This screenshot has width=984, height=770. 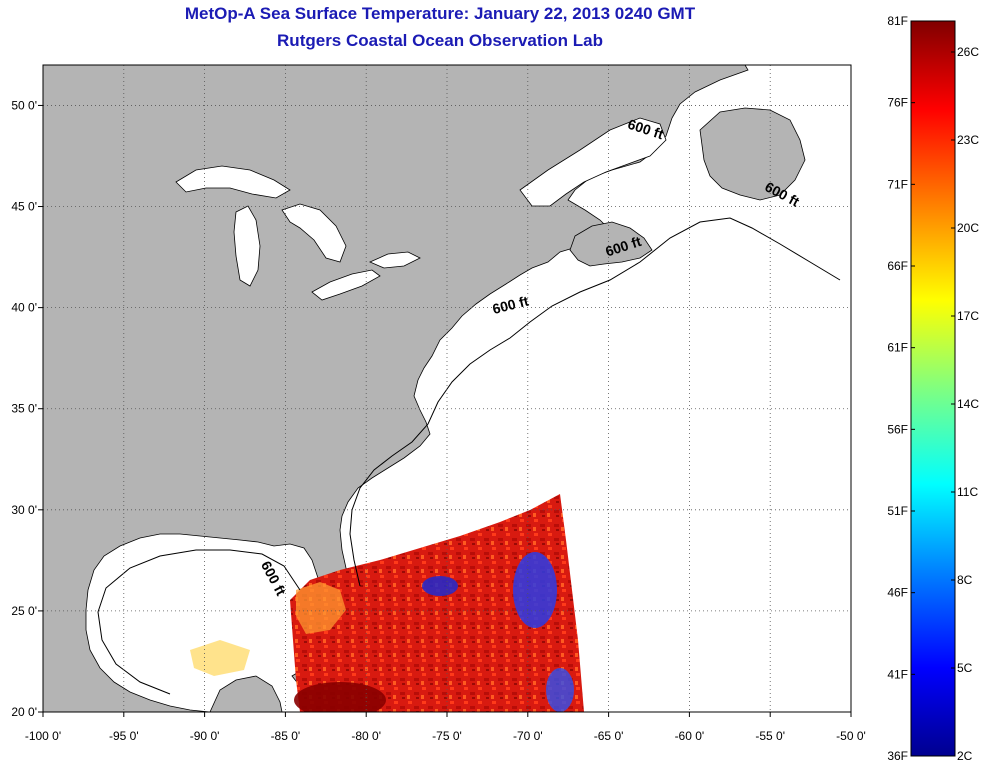 What do you see at coordinates (897, 184) in the screenshot?
I see `colorbar-label-f: 71F` at bounding box center [897, 184].